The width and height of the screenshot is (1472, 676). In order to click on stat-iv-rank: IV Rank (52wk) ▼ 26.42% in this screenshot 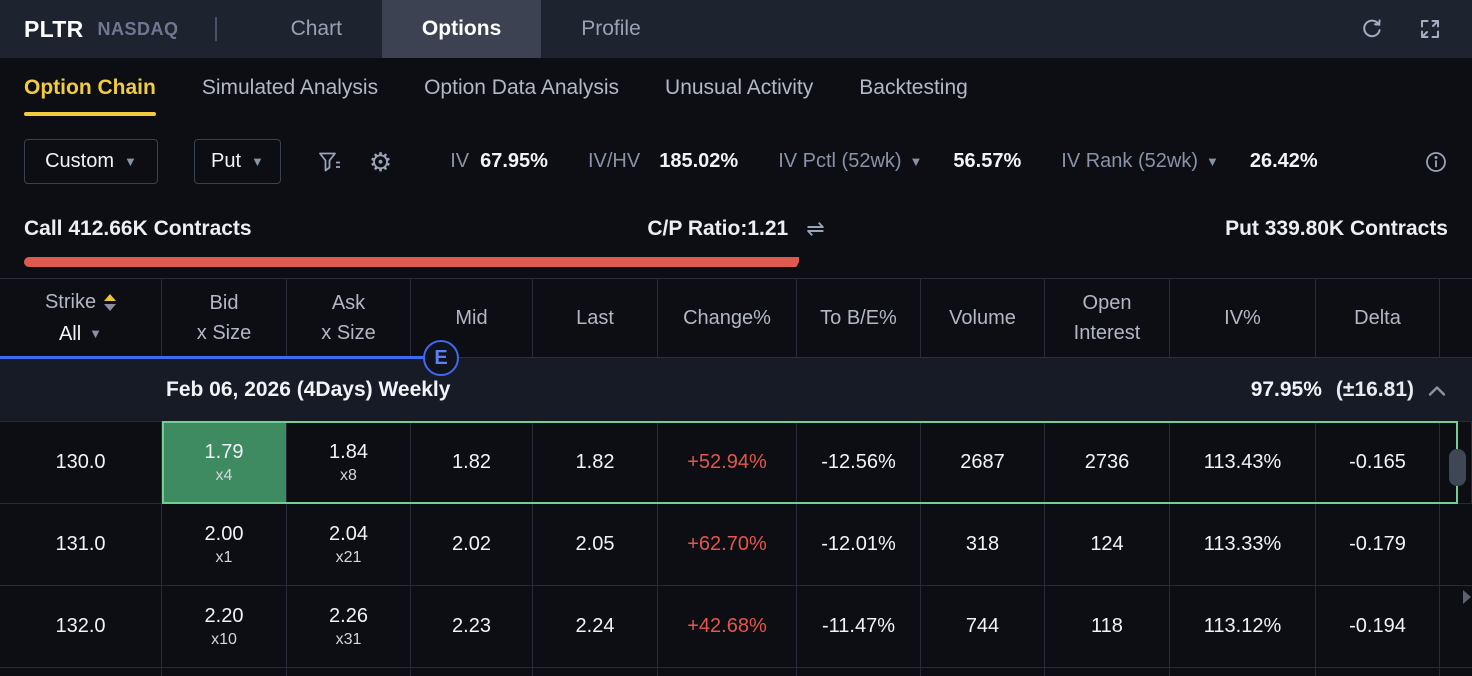, I will do `click(1189, 161)`.